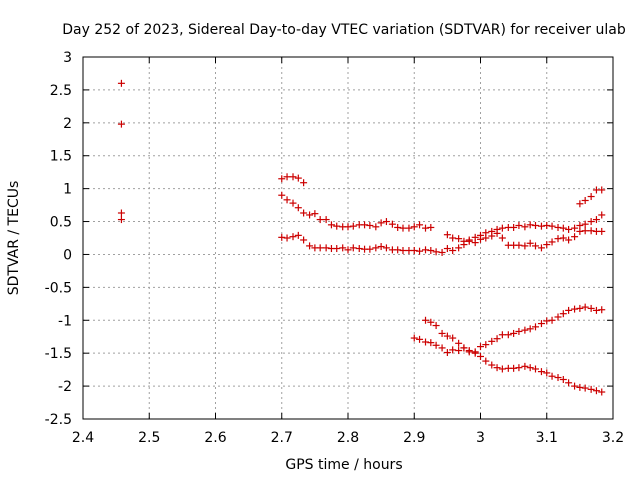 The height and width of the screenshot is (480, 640). What do you see at coordinates (343, 465) in the screenshot?
I see `x-axis-label: GPS time / hours` at bounding box center [343, 465].